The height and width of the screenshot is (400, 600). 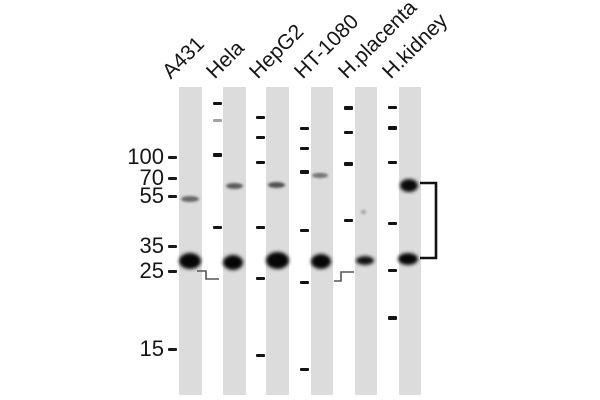 What do you see at coordinates (225, 60) in the screenshot?
I see `lane-label: Hela` at bounding box center [225, 60].